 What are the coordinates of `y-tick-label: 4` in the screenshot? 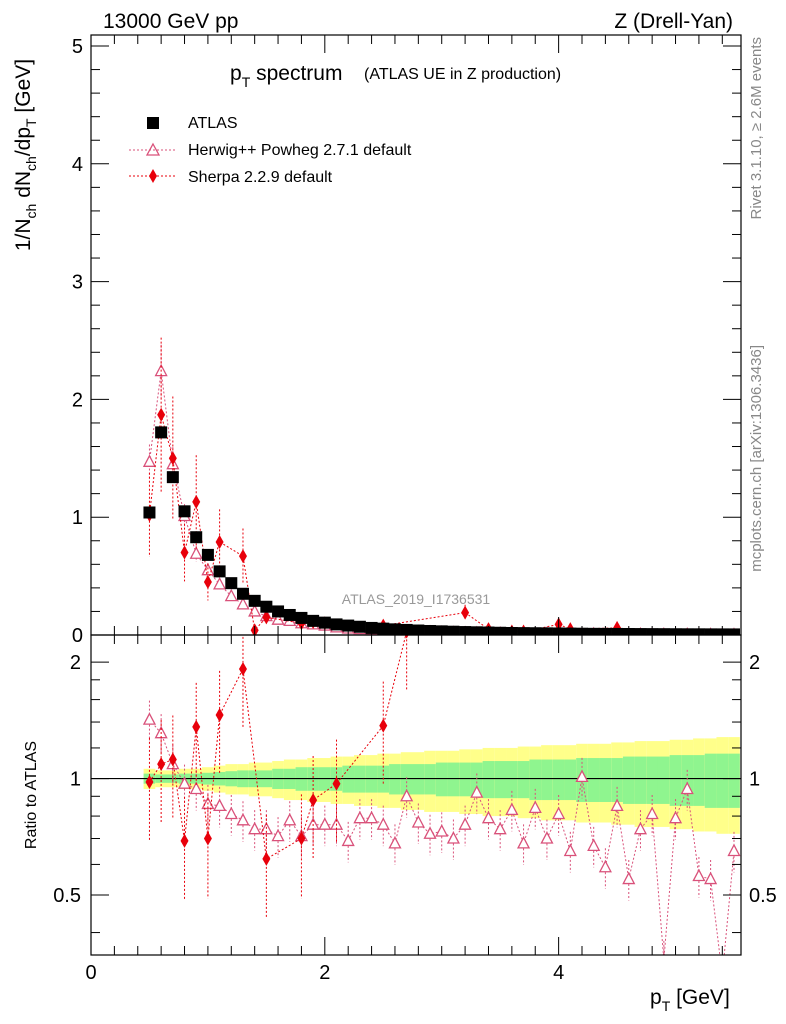 It's located at (77, 165).